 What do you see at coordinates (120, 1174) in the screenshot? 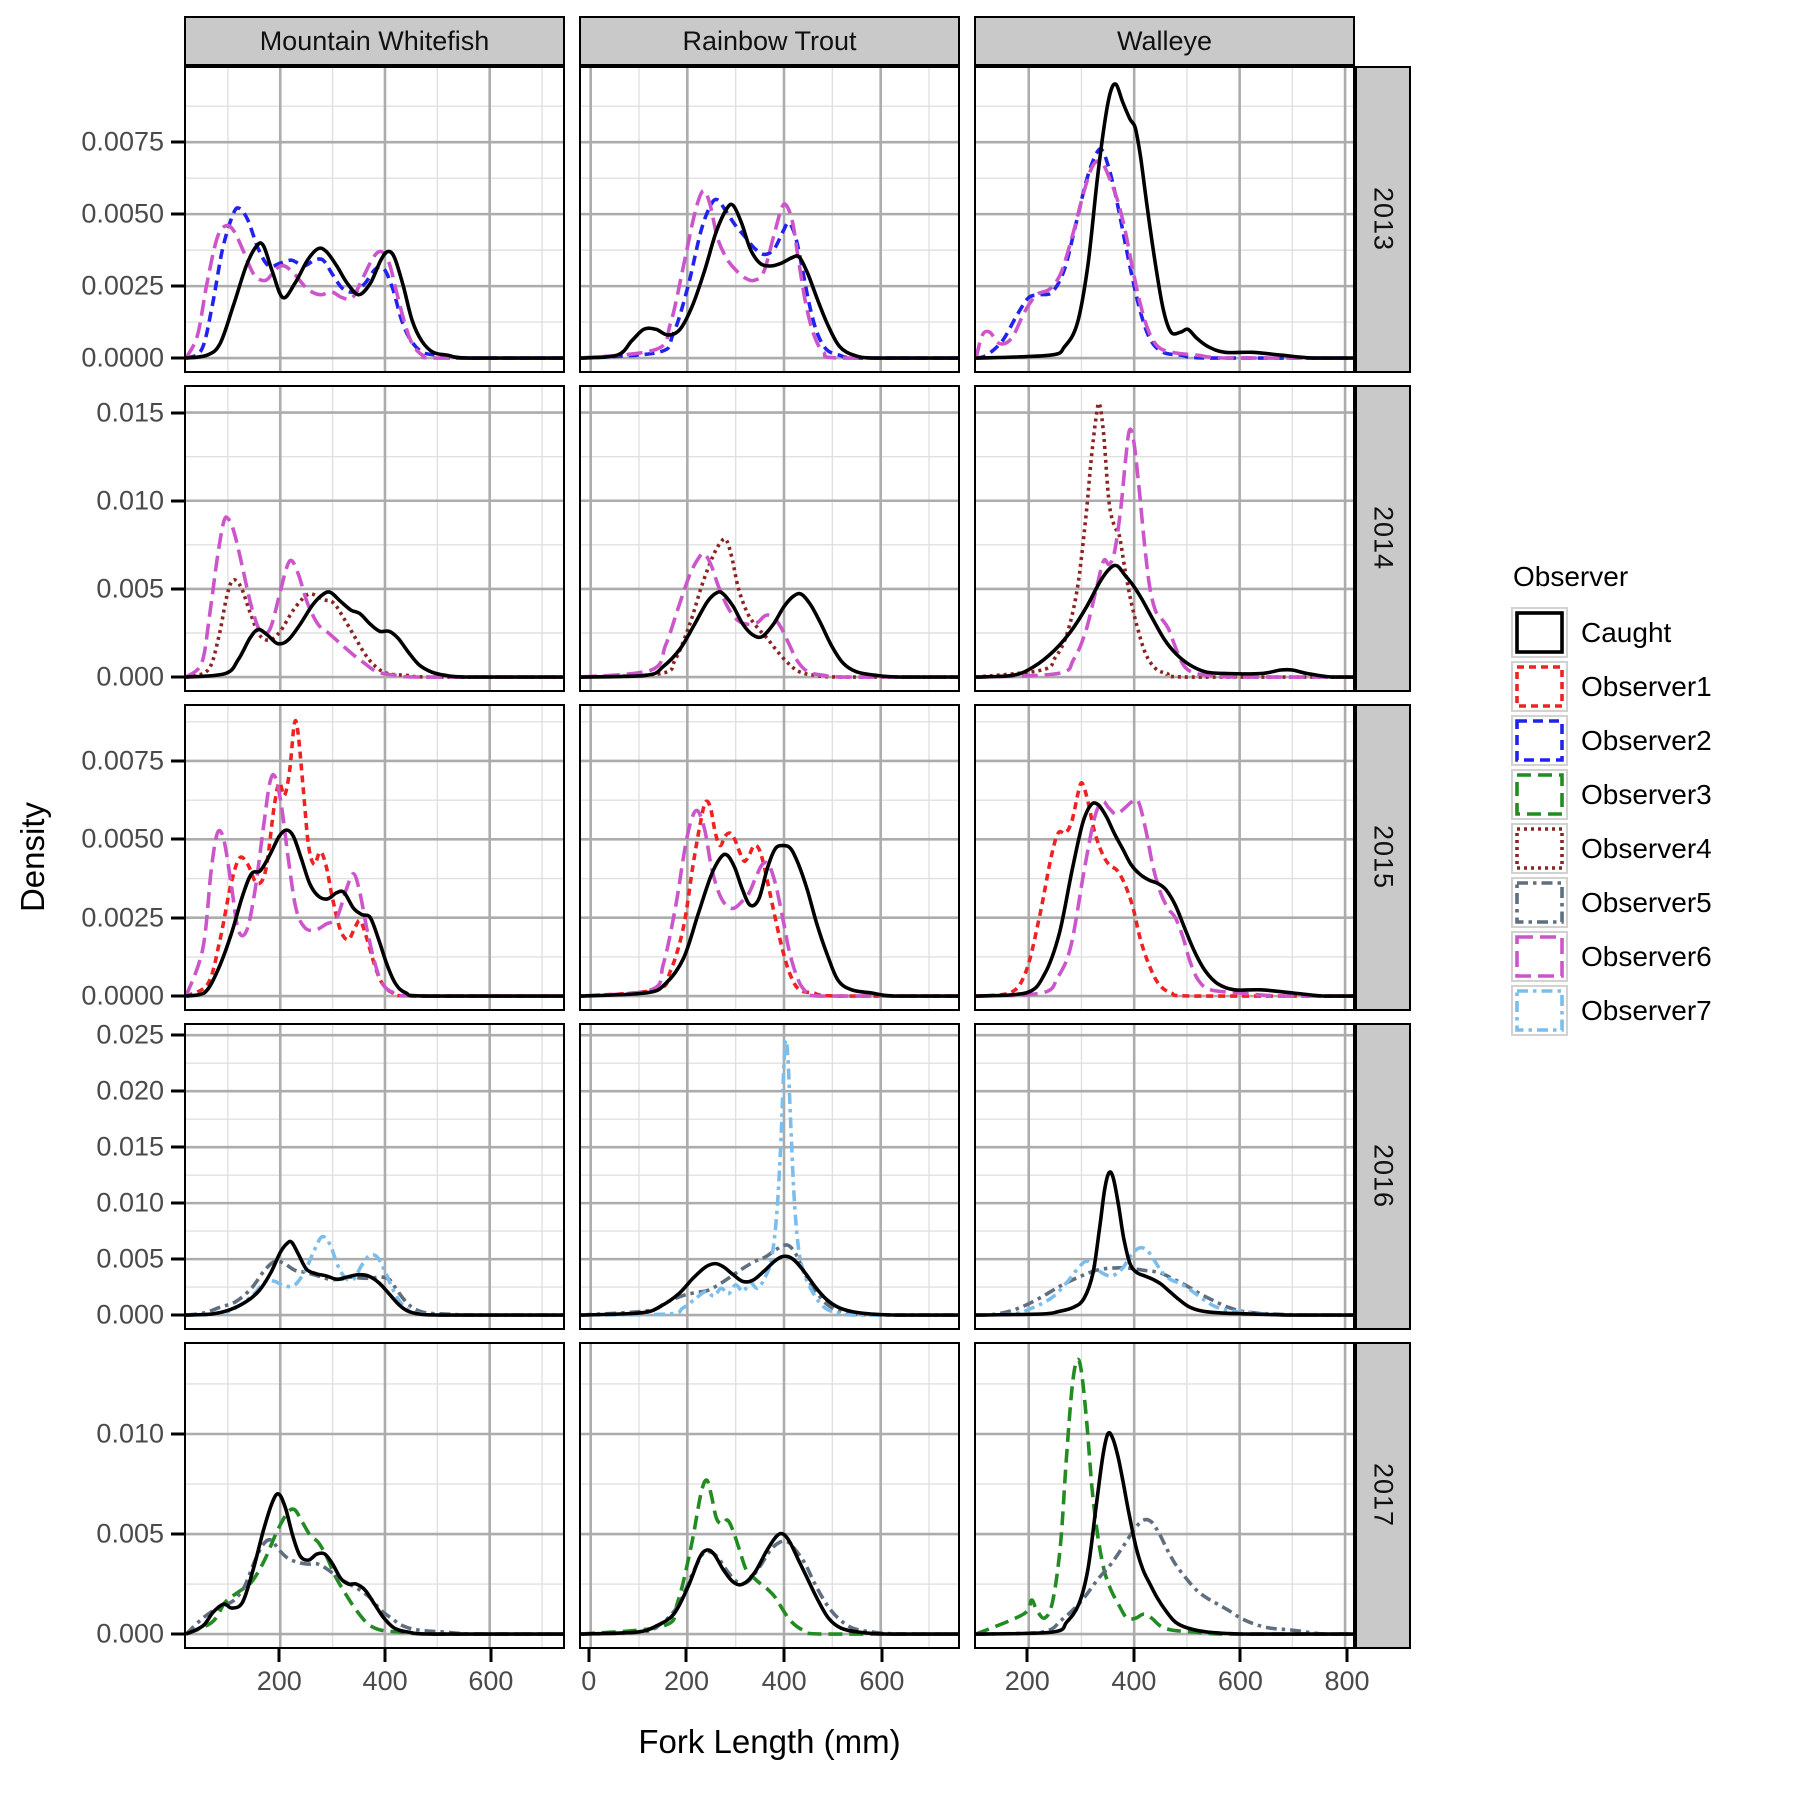
I see `y-axis-ticks-2016: 0.000 0.005 0.010 0.015 0.020 0.025` at bounding box center [120, 1174].